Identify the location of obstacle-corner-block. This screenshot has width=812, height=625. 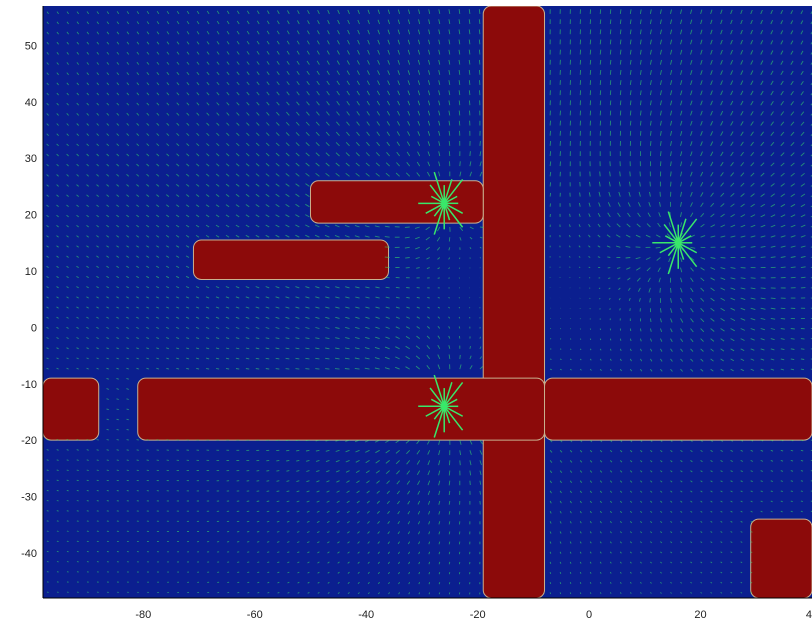
(781, 558).